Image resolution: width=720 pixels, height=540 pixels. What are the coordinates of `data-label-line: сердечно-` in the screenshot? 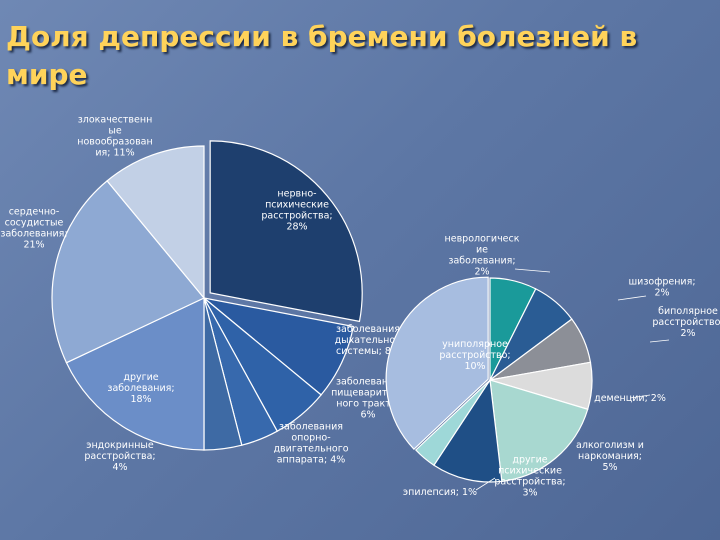 It's located at (34, 212).